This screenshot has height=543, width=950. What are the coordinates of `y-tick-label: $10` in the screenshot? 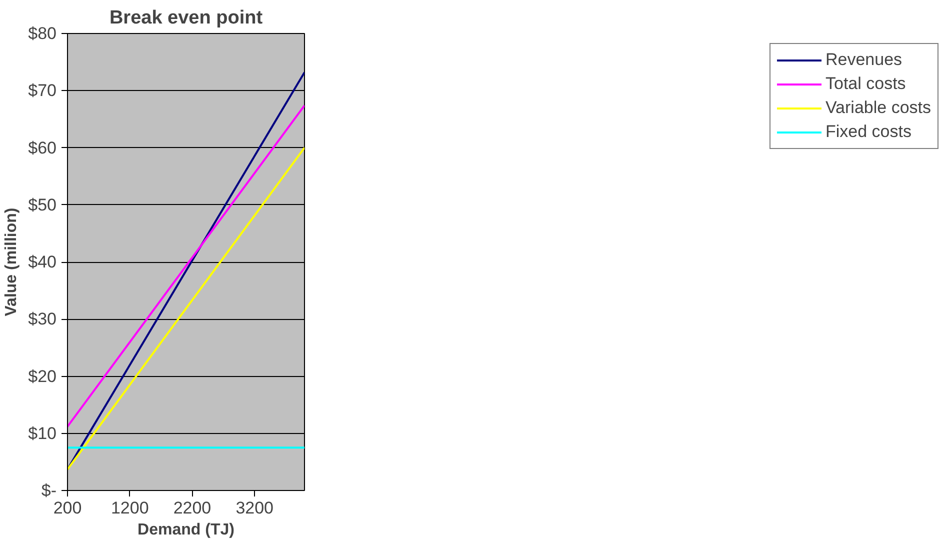 It's located at (42, 433).